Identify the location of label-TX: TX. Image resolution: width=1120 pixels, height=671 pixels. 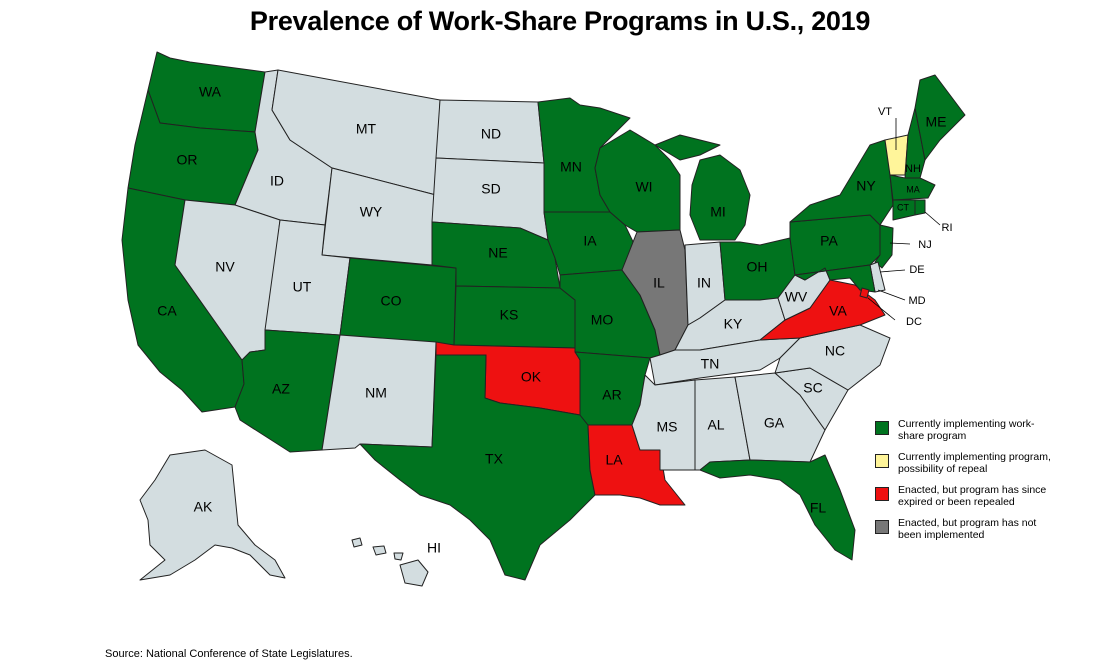
(494, 459).